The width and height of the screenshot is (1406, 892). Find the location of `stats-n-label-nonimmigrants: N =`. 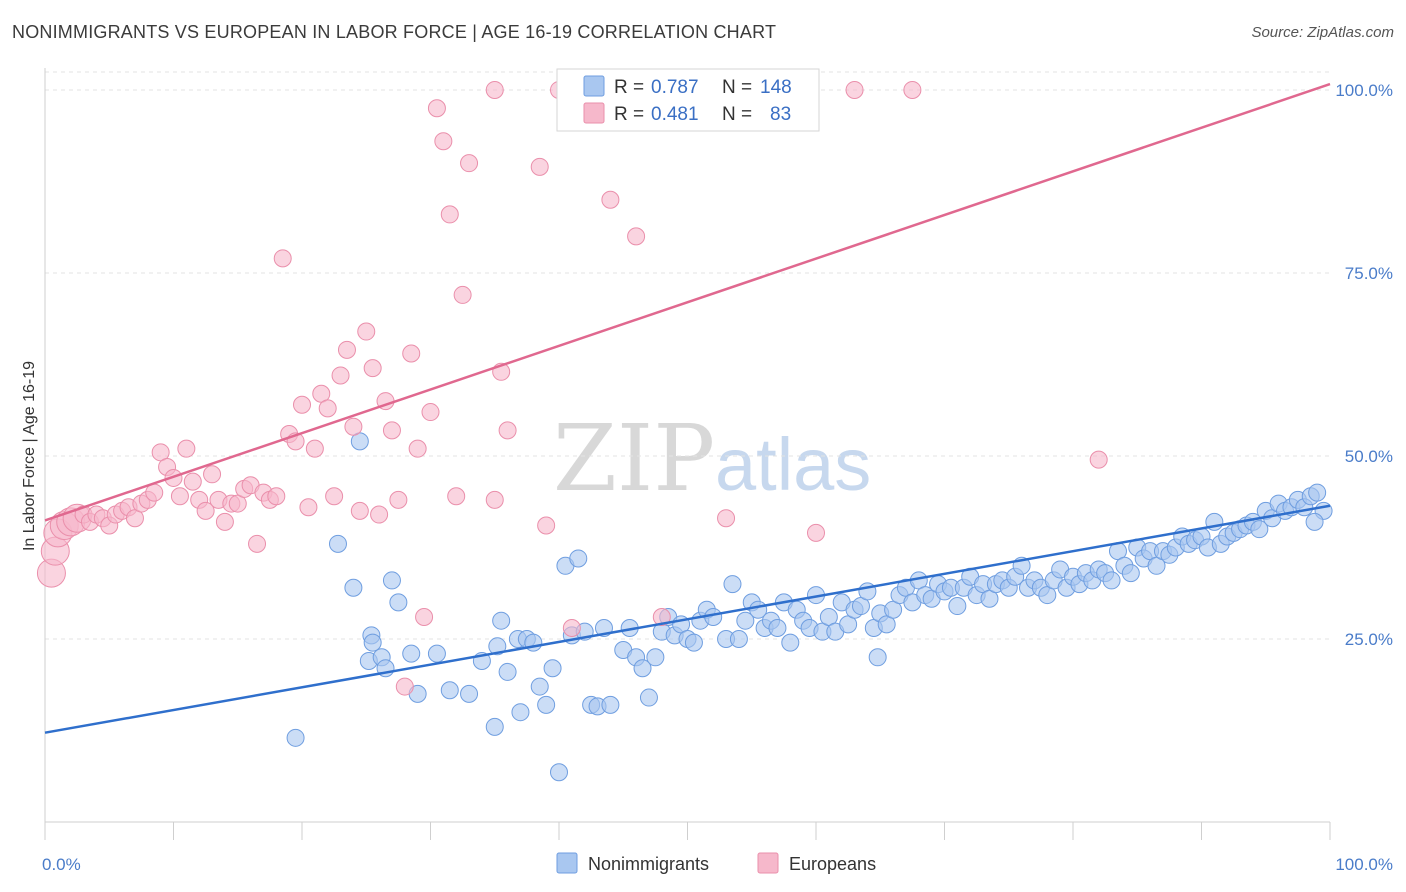

stats-n-label-nonimmigrants: N = is located at coordinates (737, 87).